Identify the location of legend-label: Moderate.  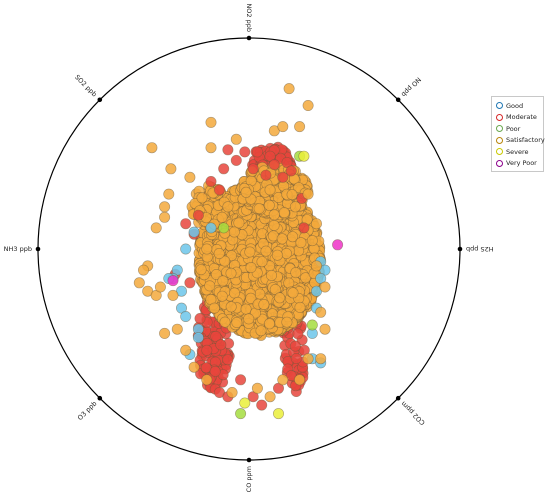
(521, 117).